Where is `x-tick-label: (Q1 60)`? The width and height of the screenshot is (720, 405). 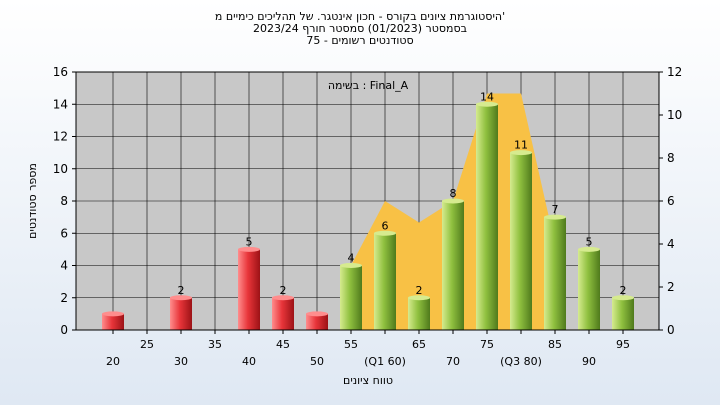 x-tick-label: (Q1 60) is located at coordinates (385, 361).